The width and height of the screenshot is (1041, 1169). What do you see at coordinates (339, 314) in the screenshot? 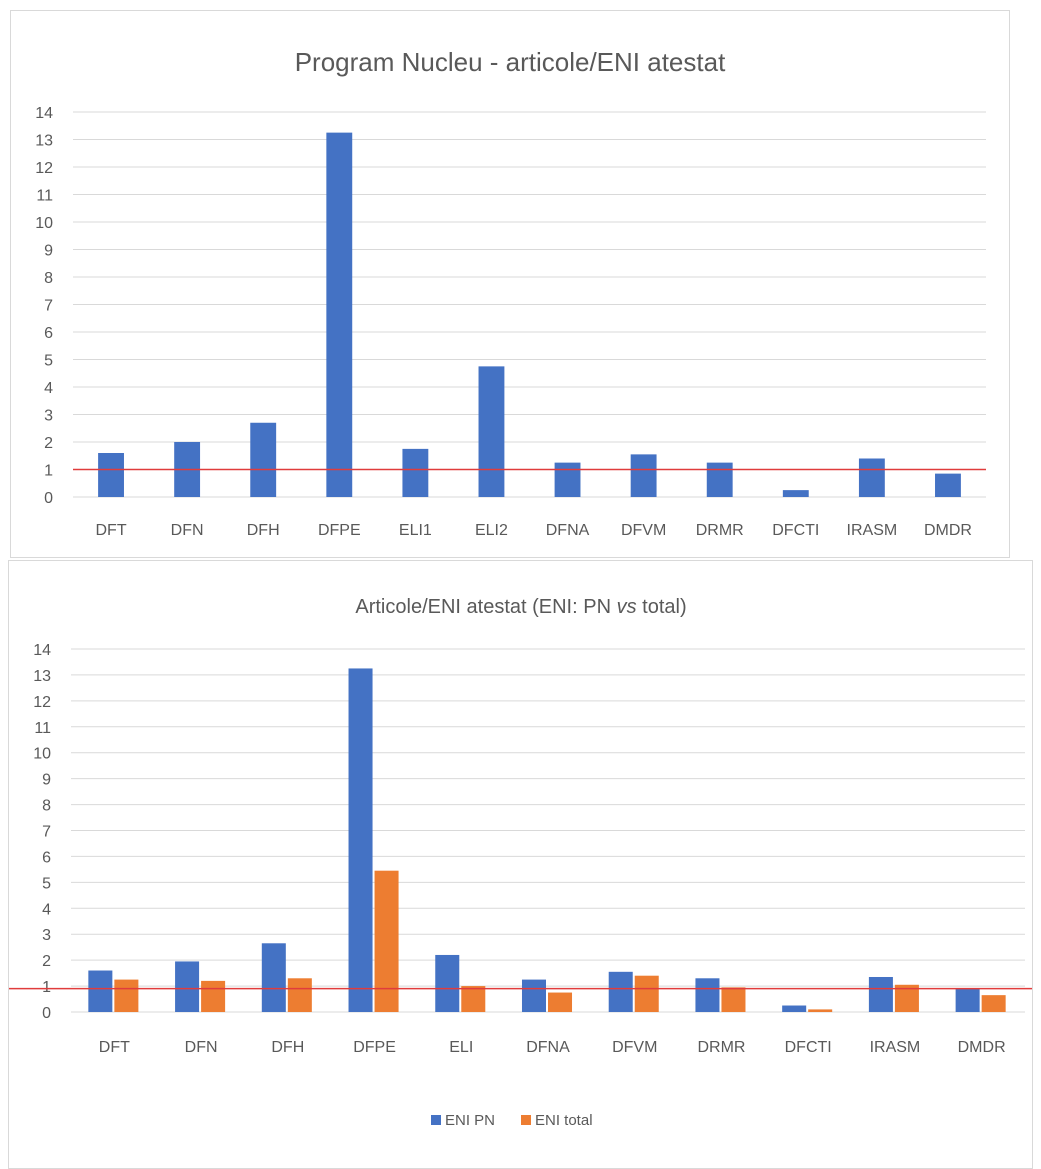
I see `bar-dfpe` at bounding box center [339, 314].